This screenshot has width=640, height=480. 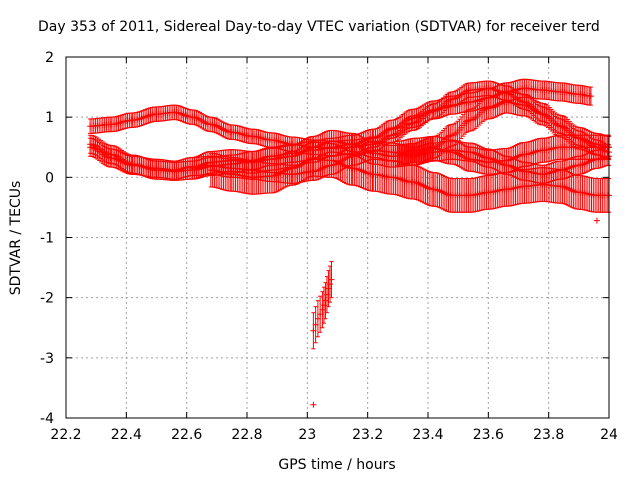 What do you see at coordinates (409, 177) in the screenshot?
I see `series-group` at bounding box center [409, 177].